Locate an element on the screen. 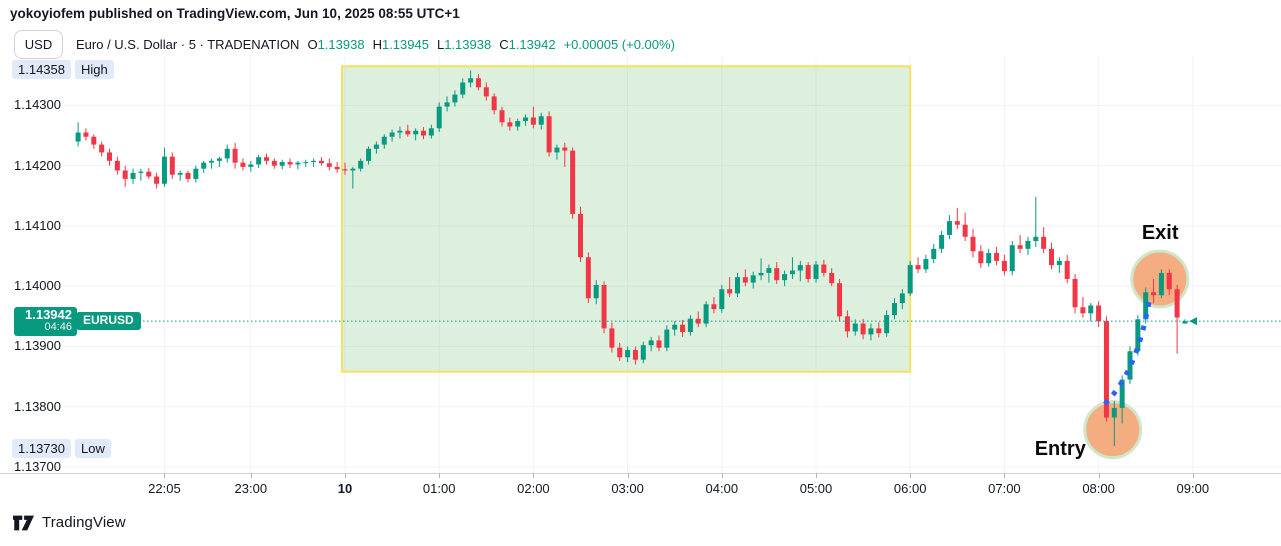  close-value: 1.13942 is located at coordinates (532, 44).